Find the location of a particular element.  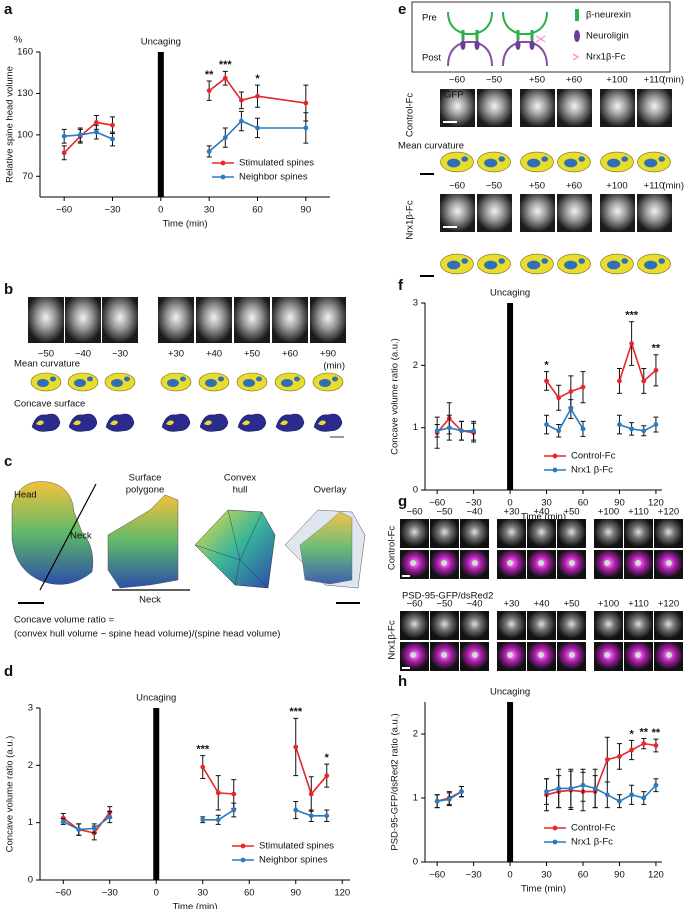

concave-surface is located at coordinates (46, 422).